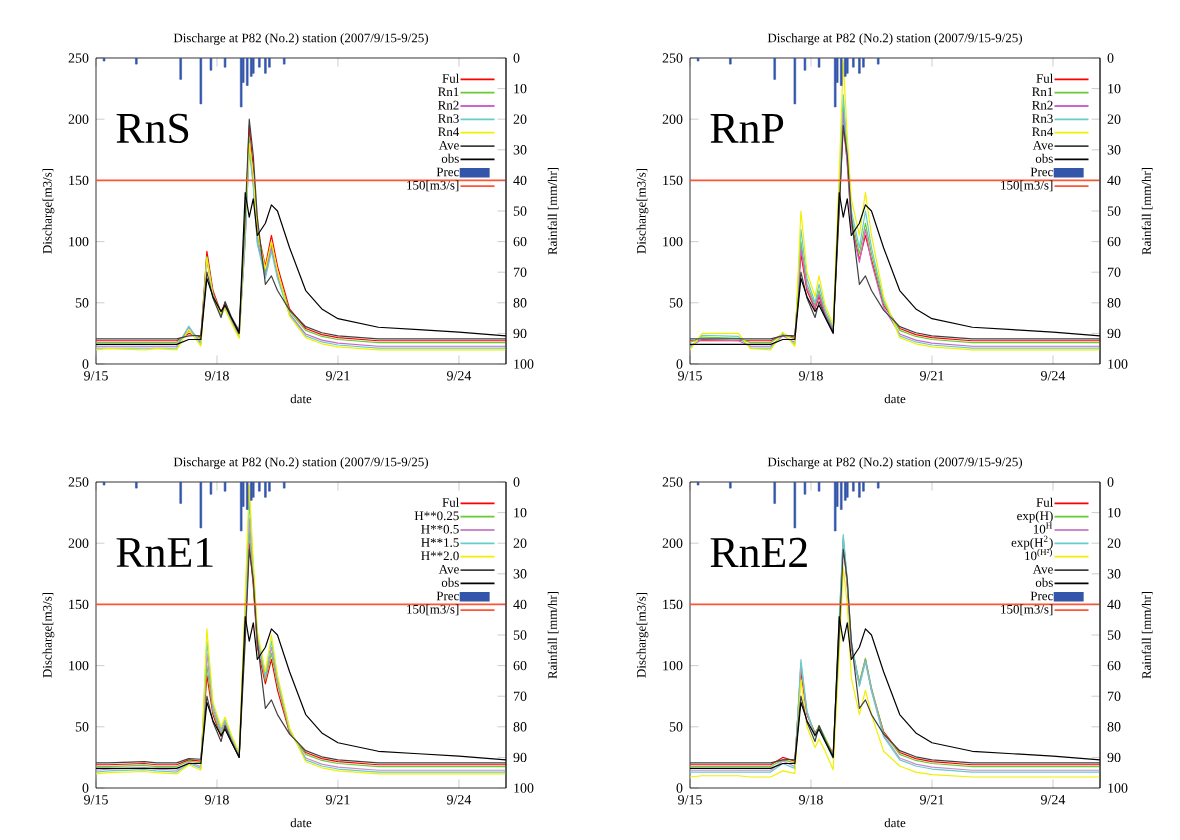 The image size is (1180, 840). What do you see at coordinates (152, 128) in the screenshot?
I see `annotation: RnS` at bounding box center [152, 128].